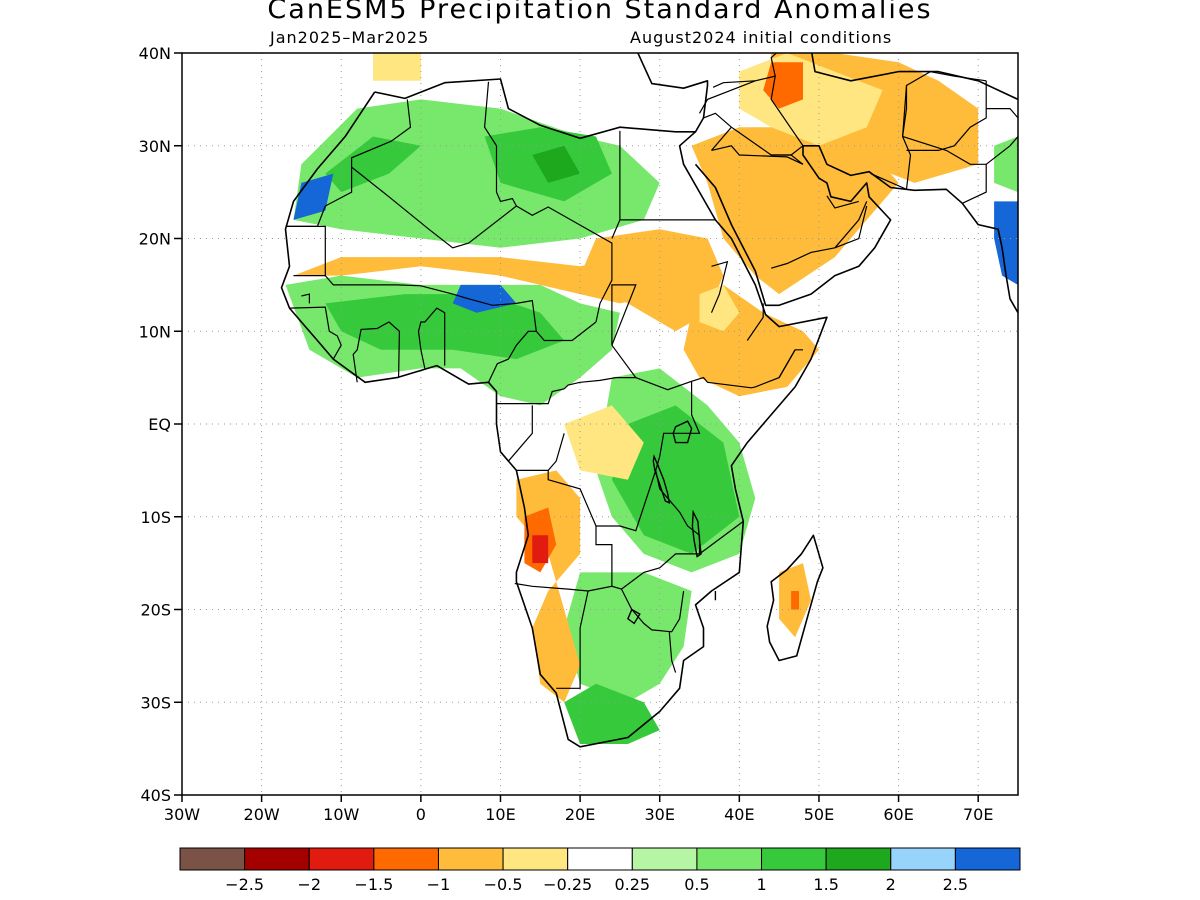 The height and width of the screenshot is (900, 1200). Describe the element at coordinates (155, 53) in the screenshot. I see `lat-tick-label: 40N` at that location.